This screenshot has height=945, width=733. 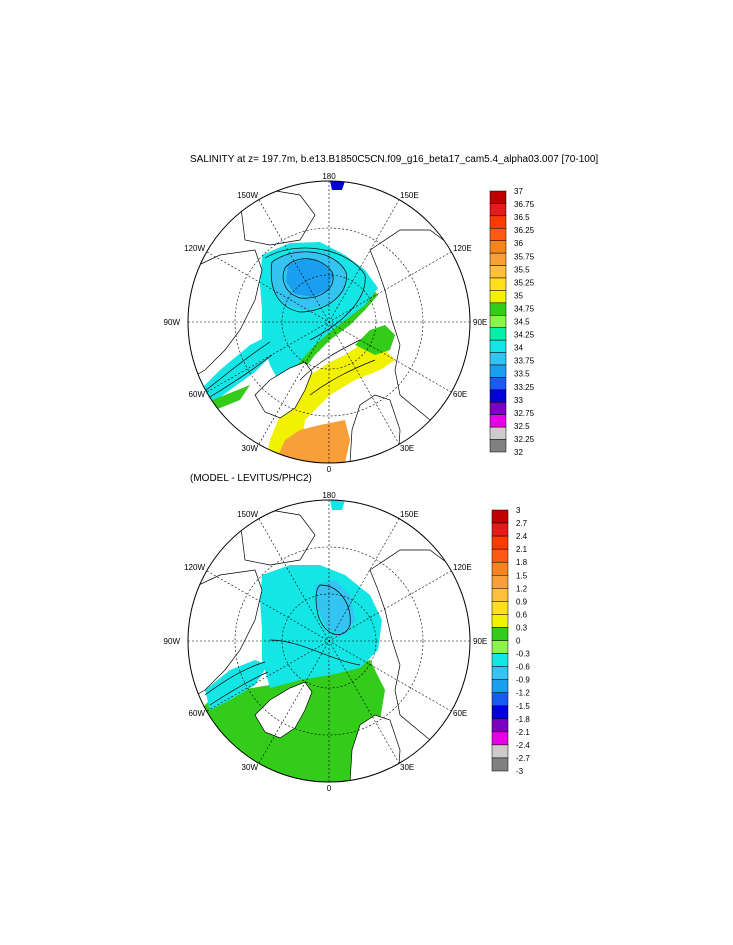 I want to click on cb2-label-13: -0.9, so click(x=523, y=680).